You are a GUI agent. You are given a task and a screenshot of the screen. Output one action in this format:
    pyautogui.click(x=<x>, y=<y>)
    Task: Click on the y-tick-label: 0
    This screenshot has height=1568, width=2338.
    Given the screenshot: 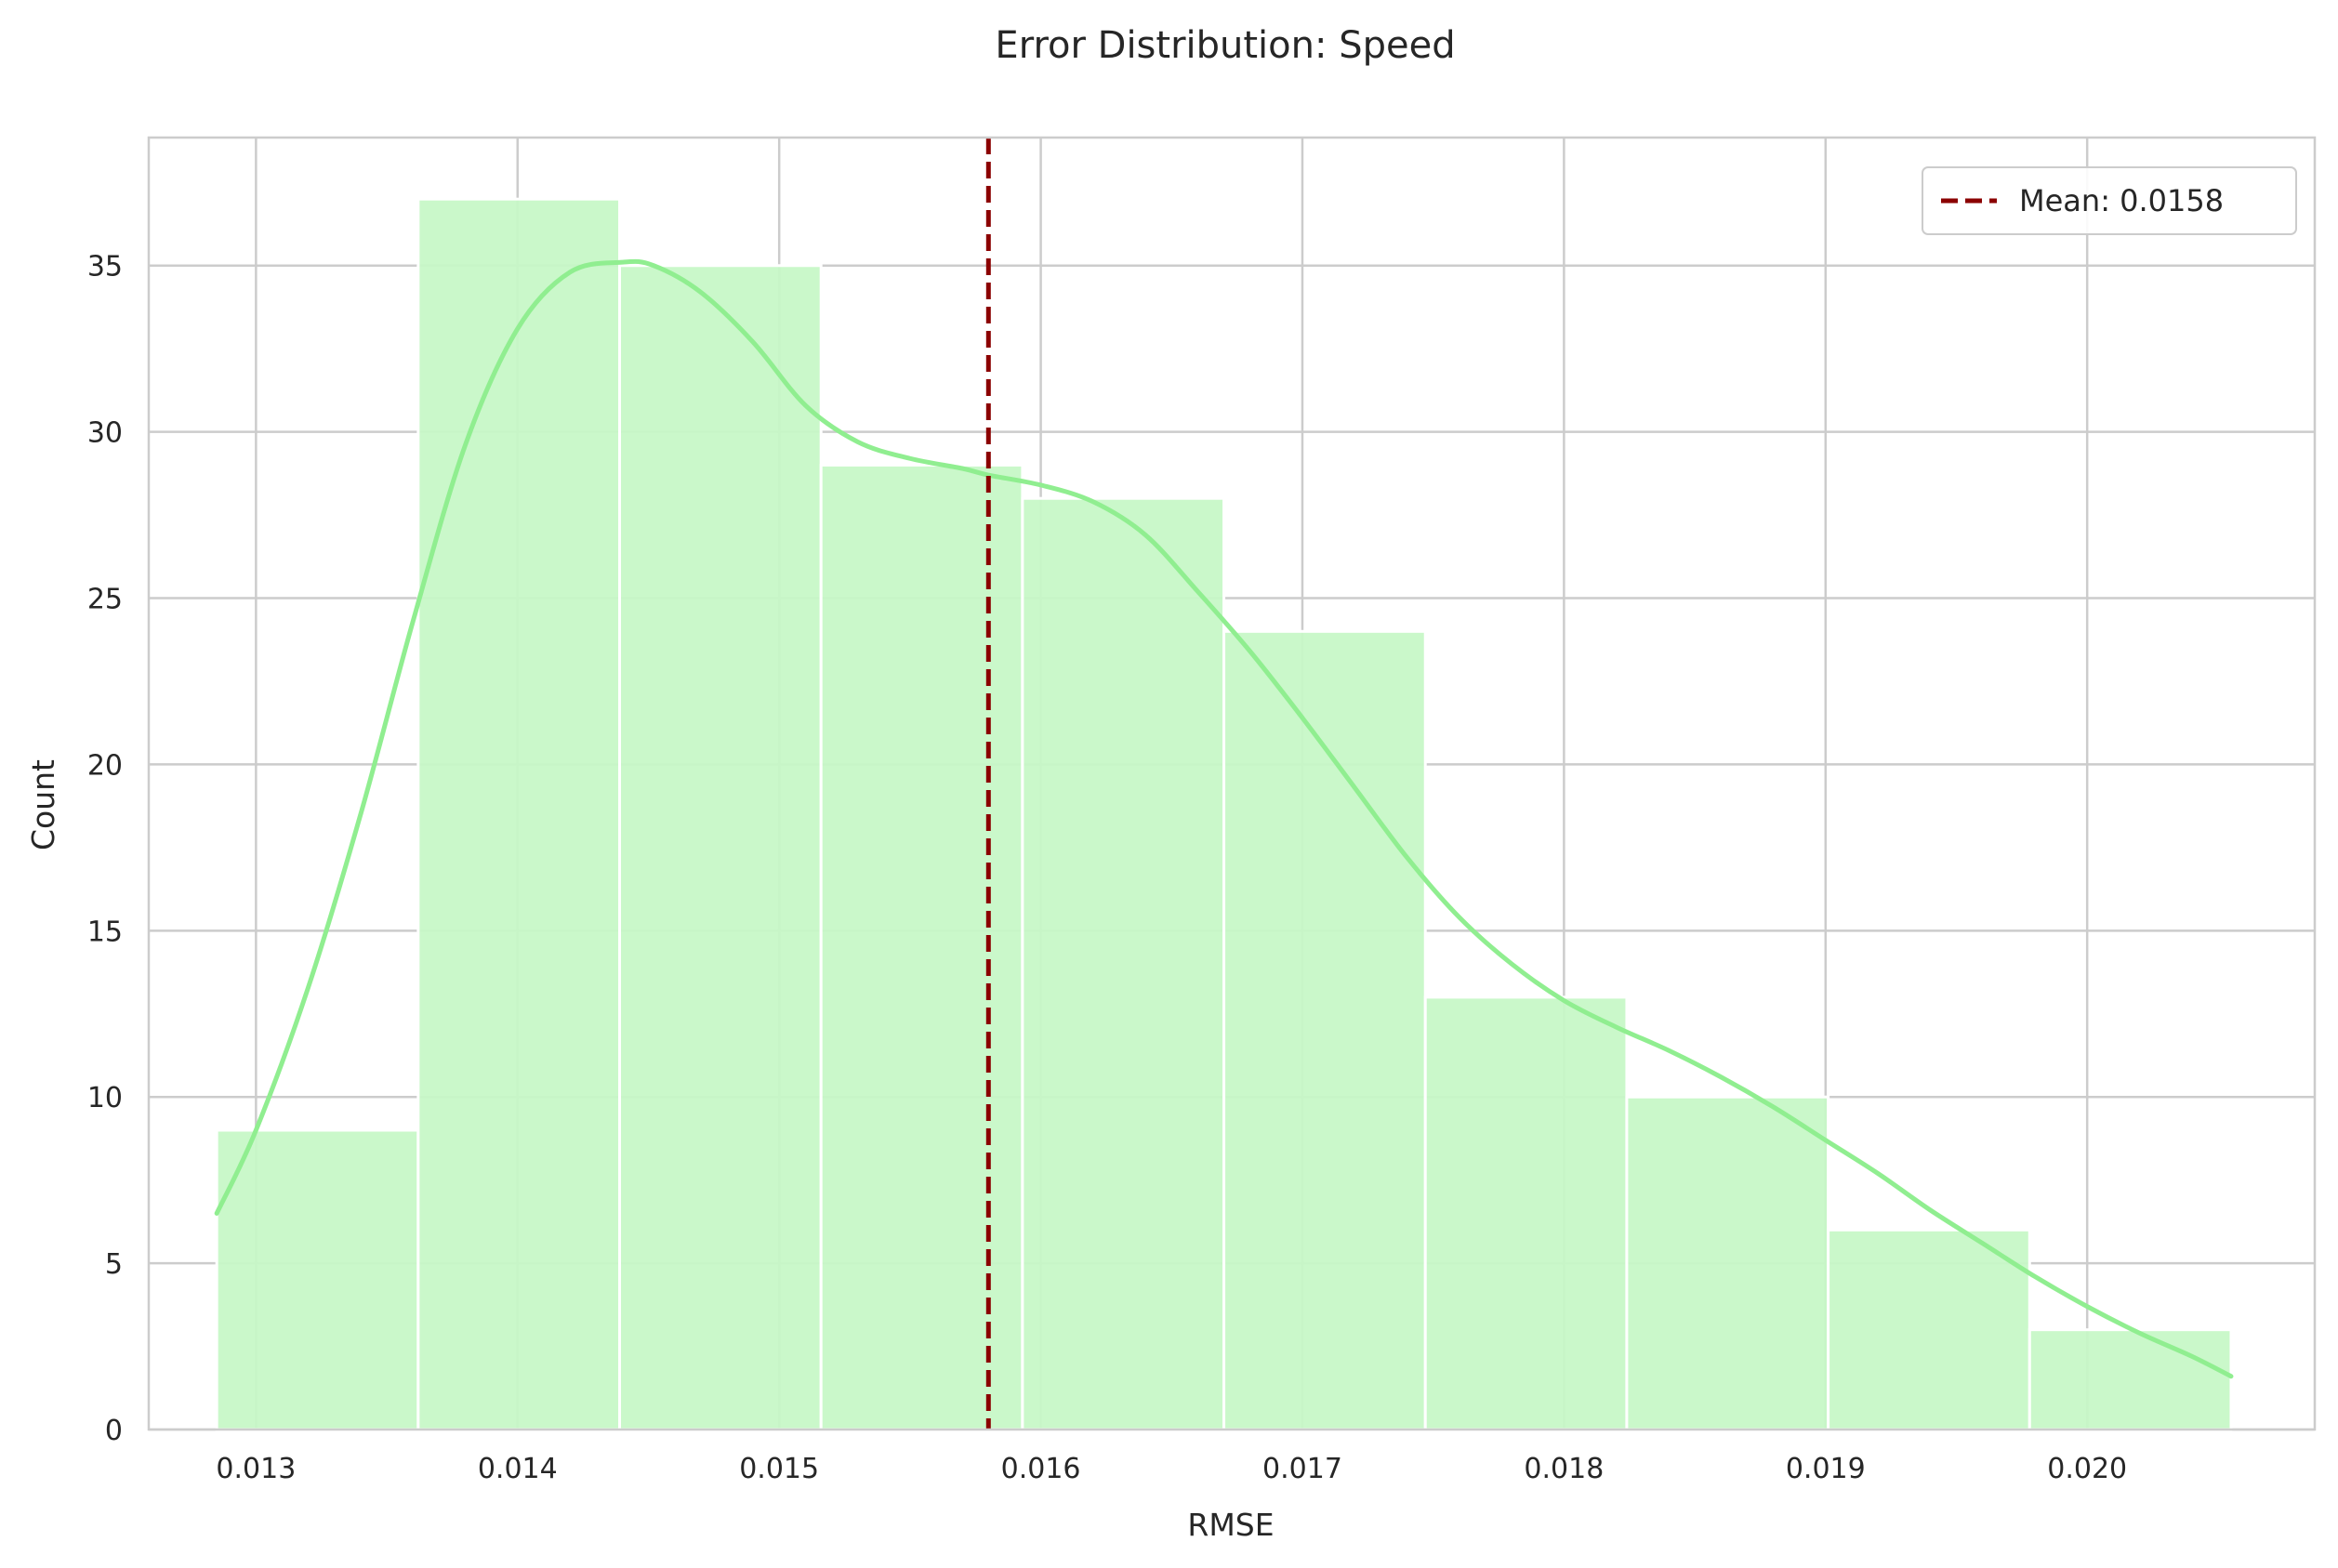 What is the action you would take?
    pyautogui.click(x=114, y=1431)
    